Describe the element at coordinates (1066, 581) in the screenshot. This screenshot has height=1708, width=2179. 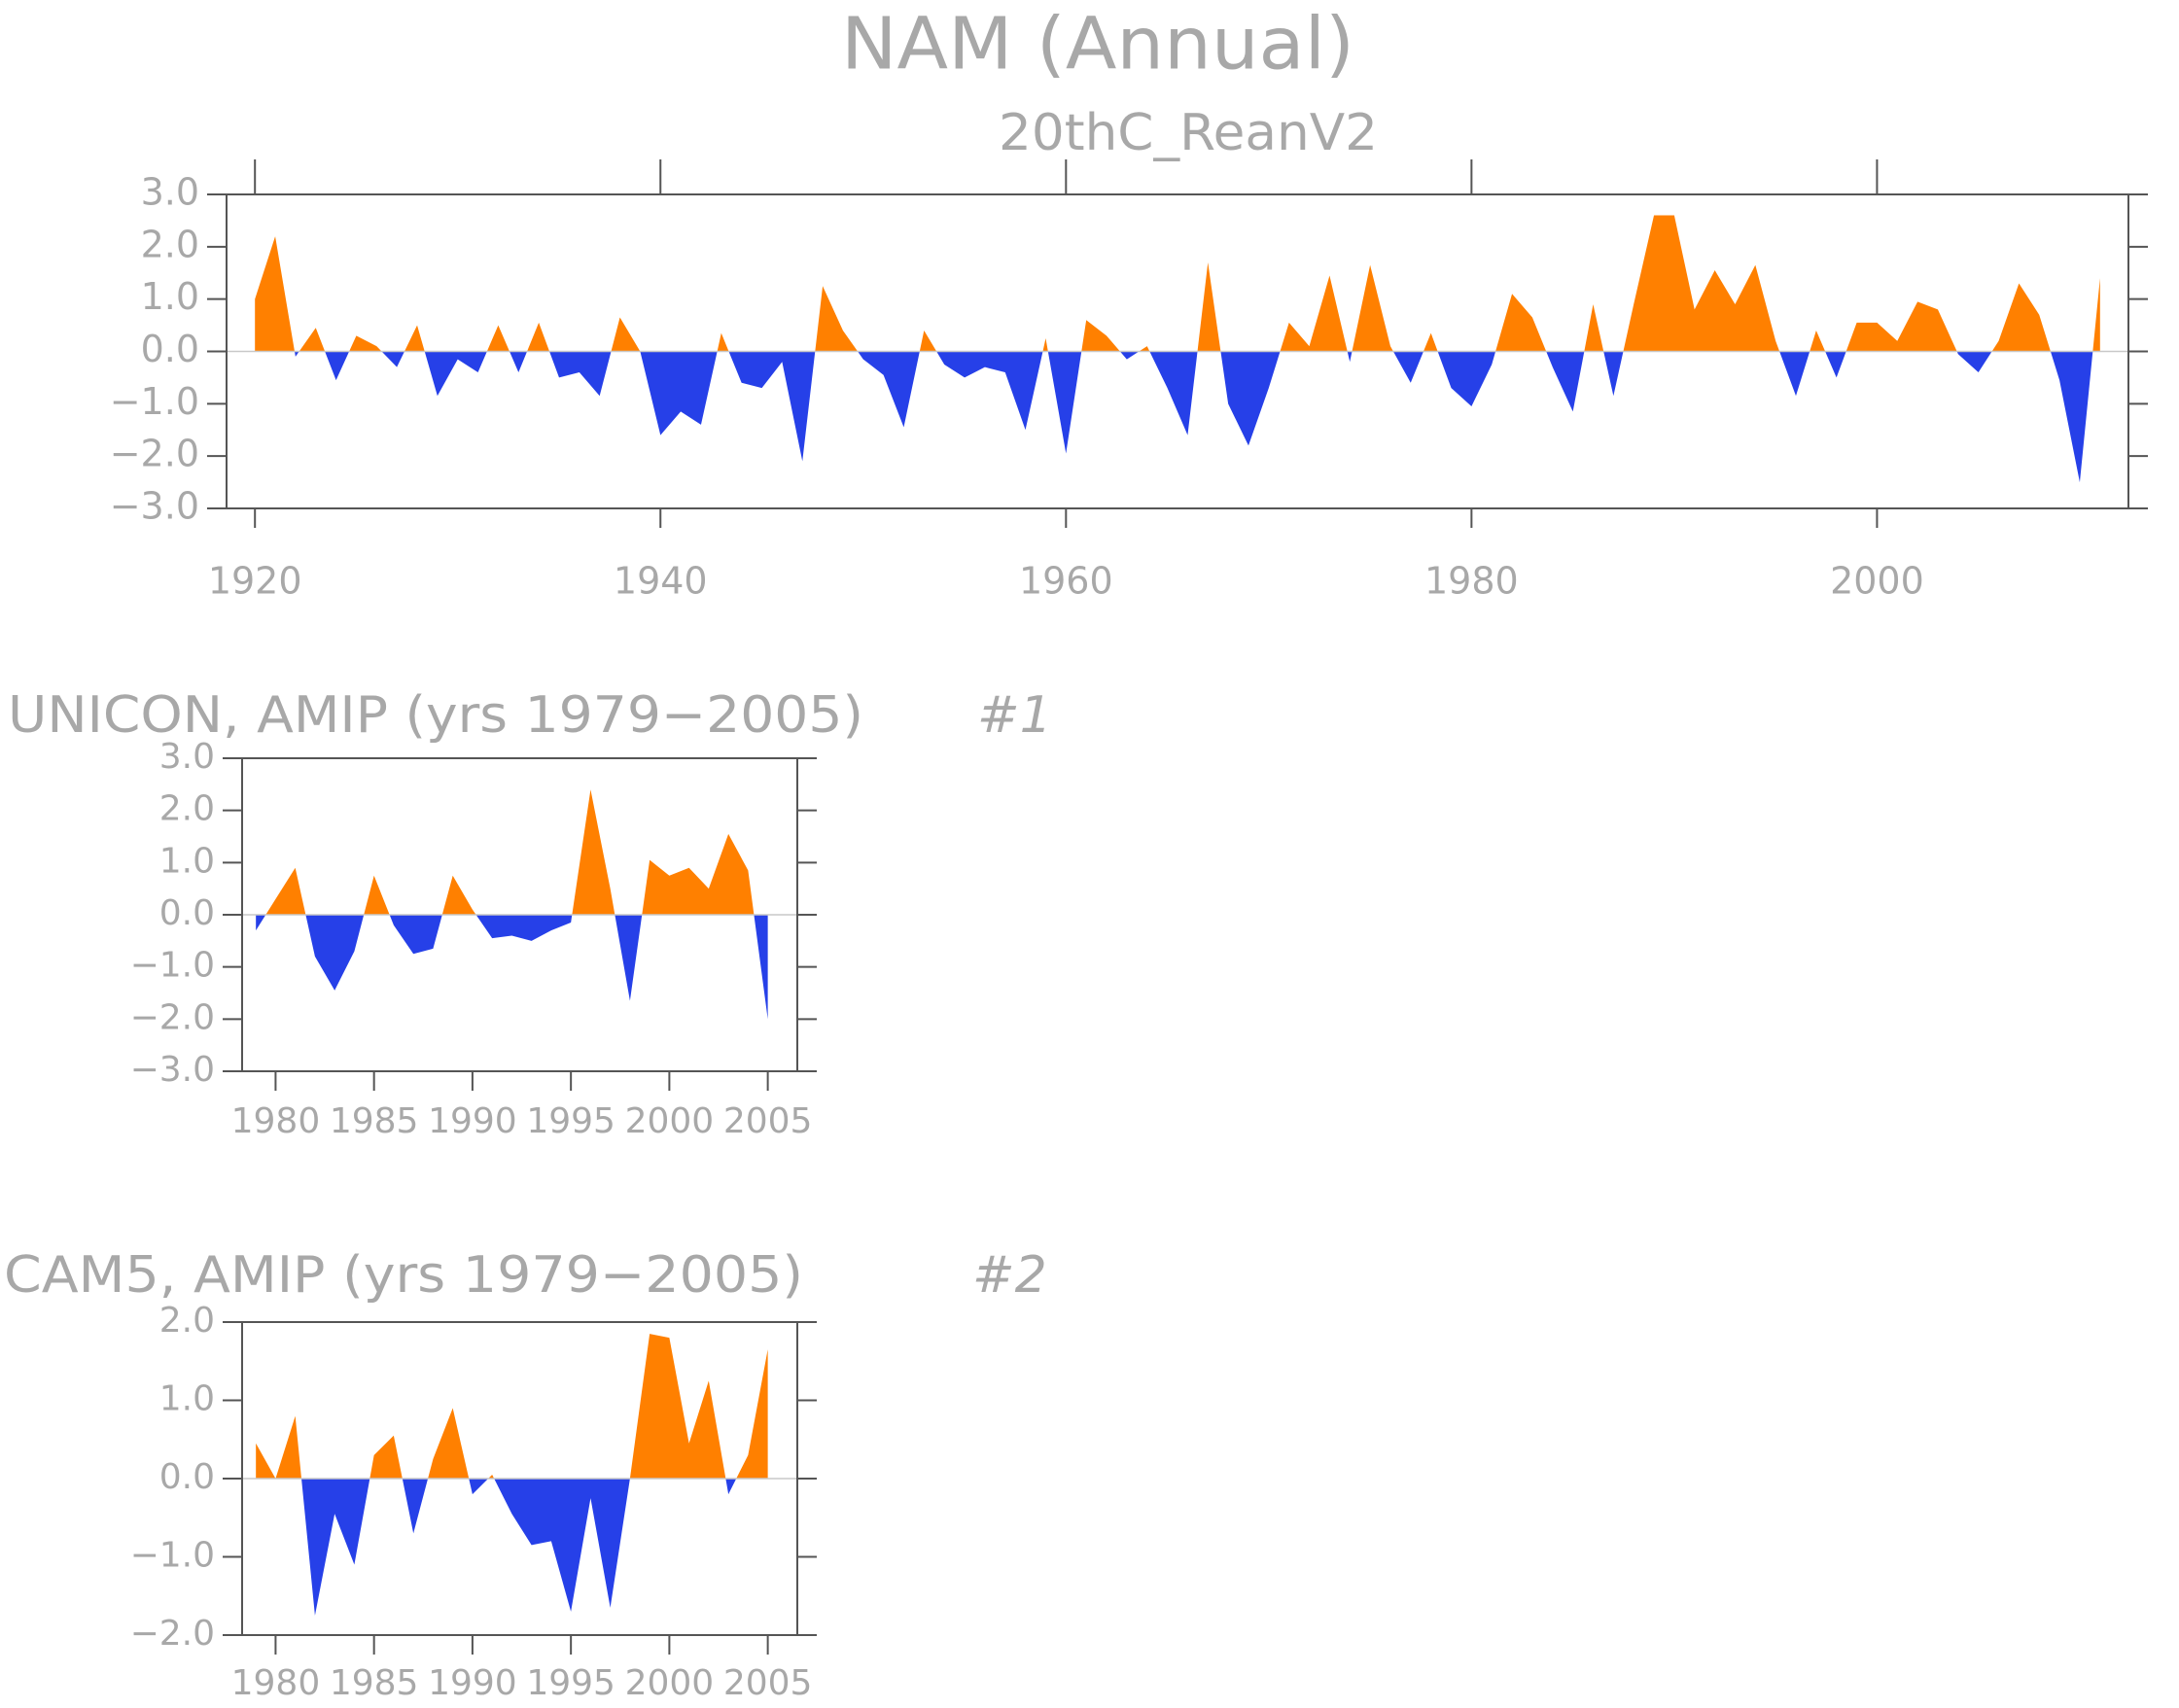
I see `x-tick-label: 1960` at that location.